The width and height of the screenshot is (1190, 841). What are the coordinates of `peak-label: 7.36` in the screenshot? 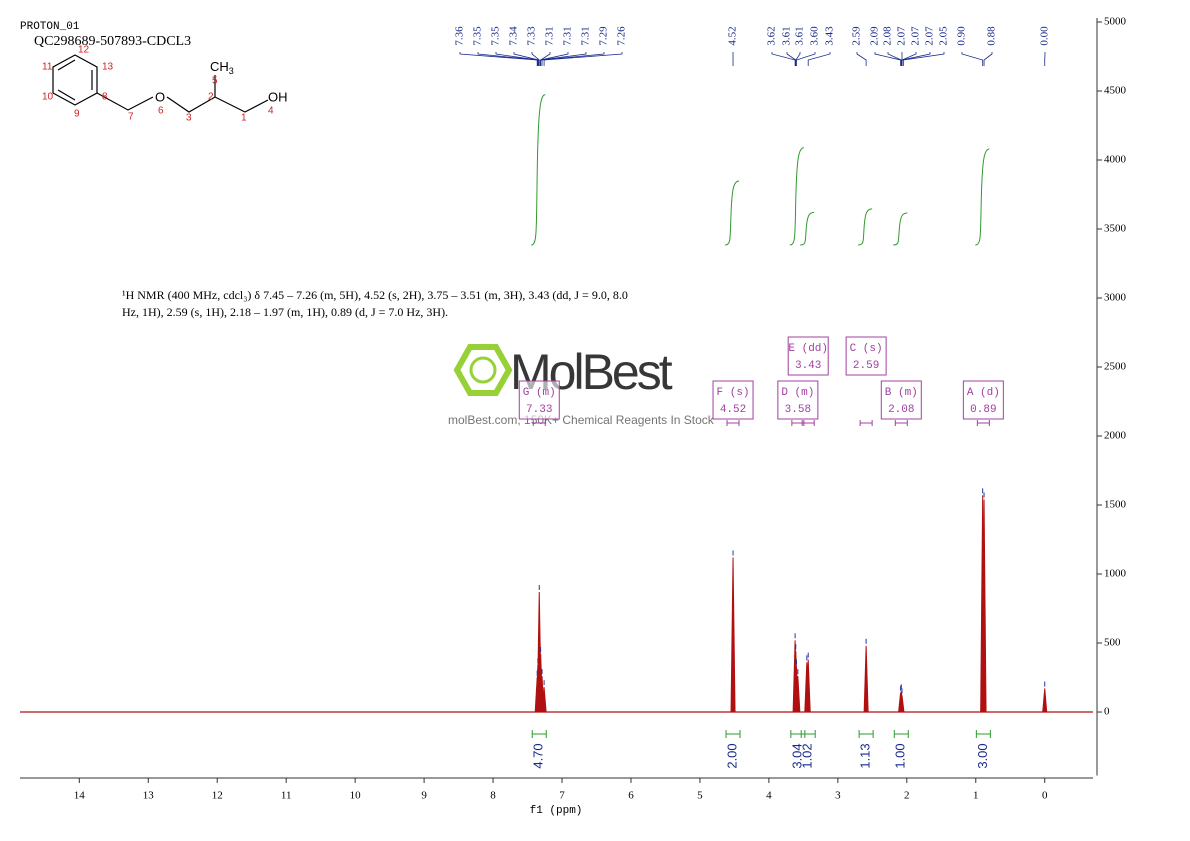 It's located at (460, 36).